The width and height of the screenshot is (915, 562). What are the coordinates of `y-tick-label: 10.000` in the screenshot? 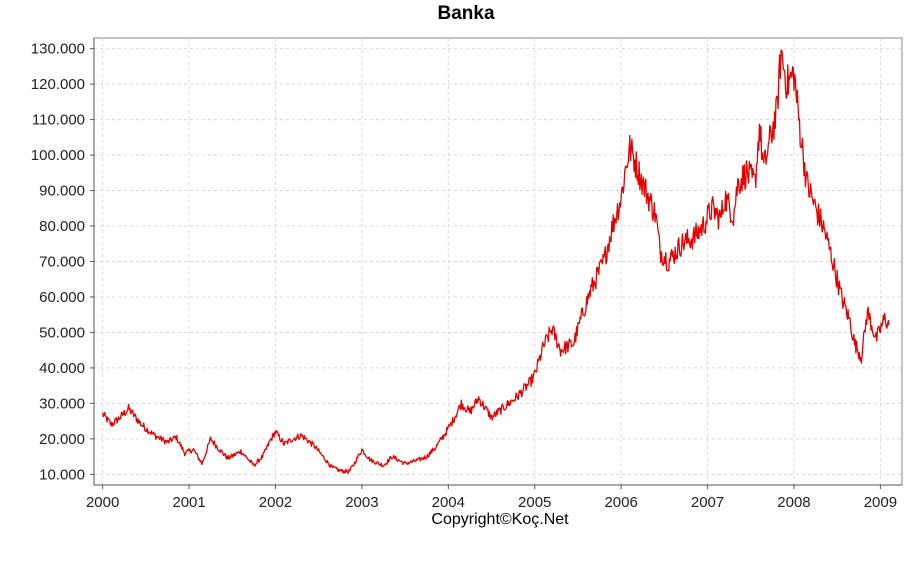 It's located at (62, 474).